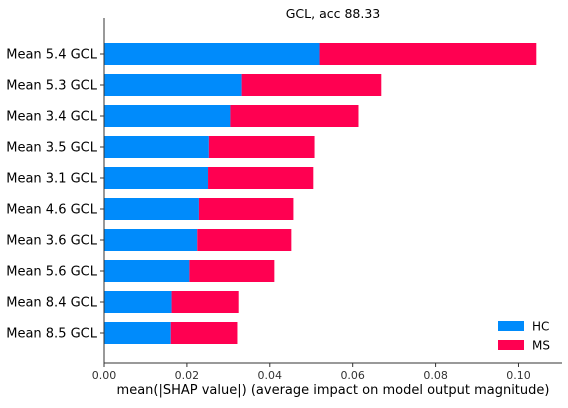 This screenshot has width=568, height=408. I want to click on legend-swatch-hc, so click(511, 326).